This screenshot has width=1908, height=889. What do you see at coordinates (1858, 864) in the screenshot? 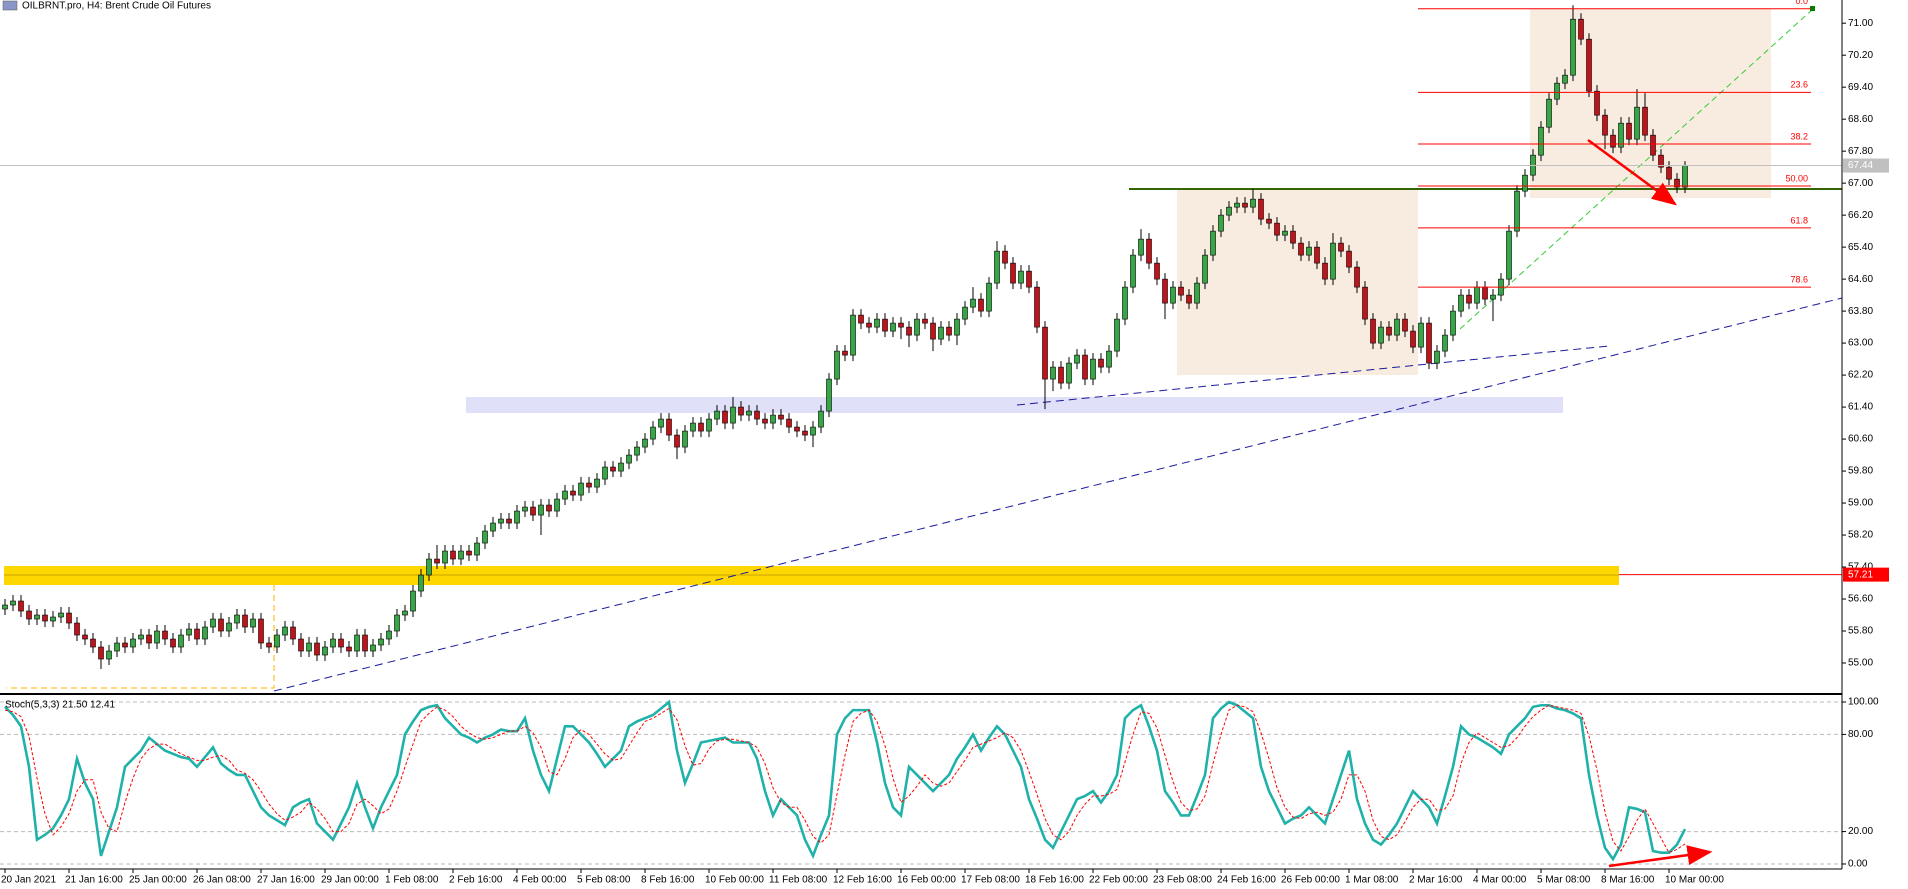
I see `y-tick-label: 0.00` at bounding box center [1858, 864].